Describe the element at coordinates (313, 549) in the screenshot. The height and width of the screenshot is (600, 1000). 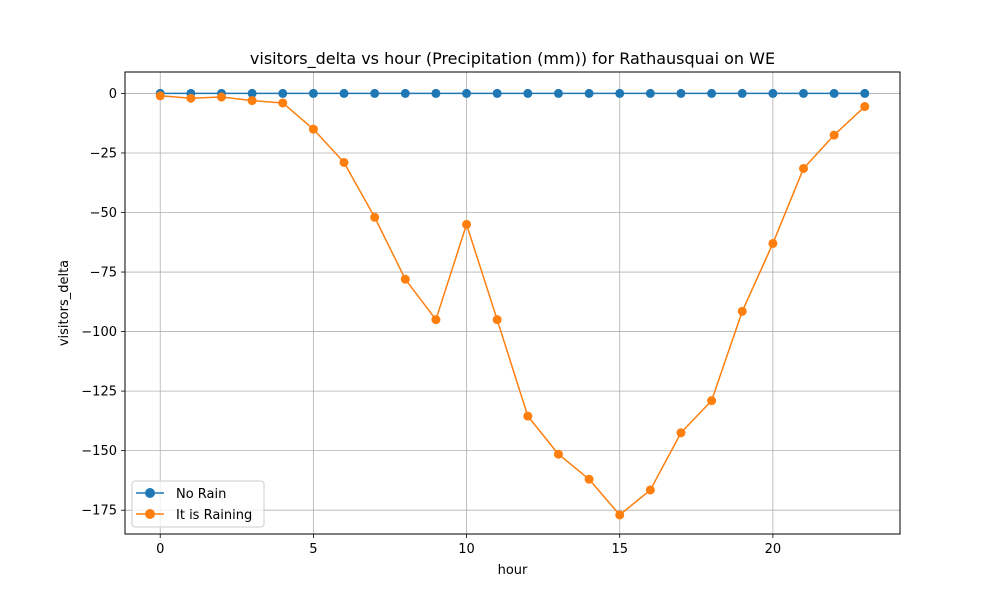
I see `x-tick-label: 5` at that location.